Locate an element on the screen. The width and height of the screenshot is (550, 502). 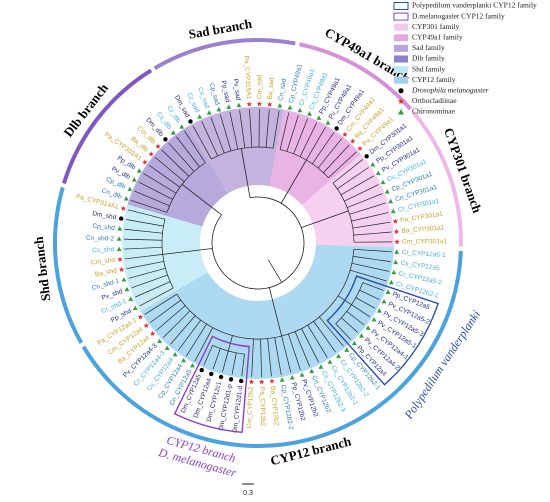
leaf-label: Cn_dlb is located at coordinates (112, 193).